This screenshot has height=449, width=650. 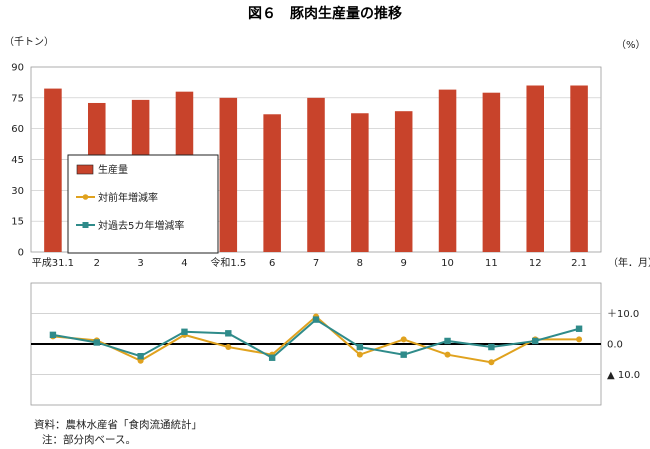 I want to click on top-y-tick-label: 45, so click(x=17, y=160).